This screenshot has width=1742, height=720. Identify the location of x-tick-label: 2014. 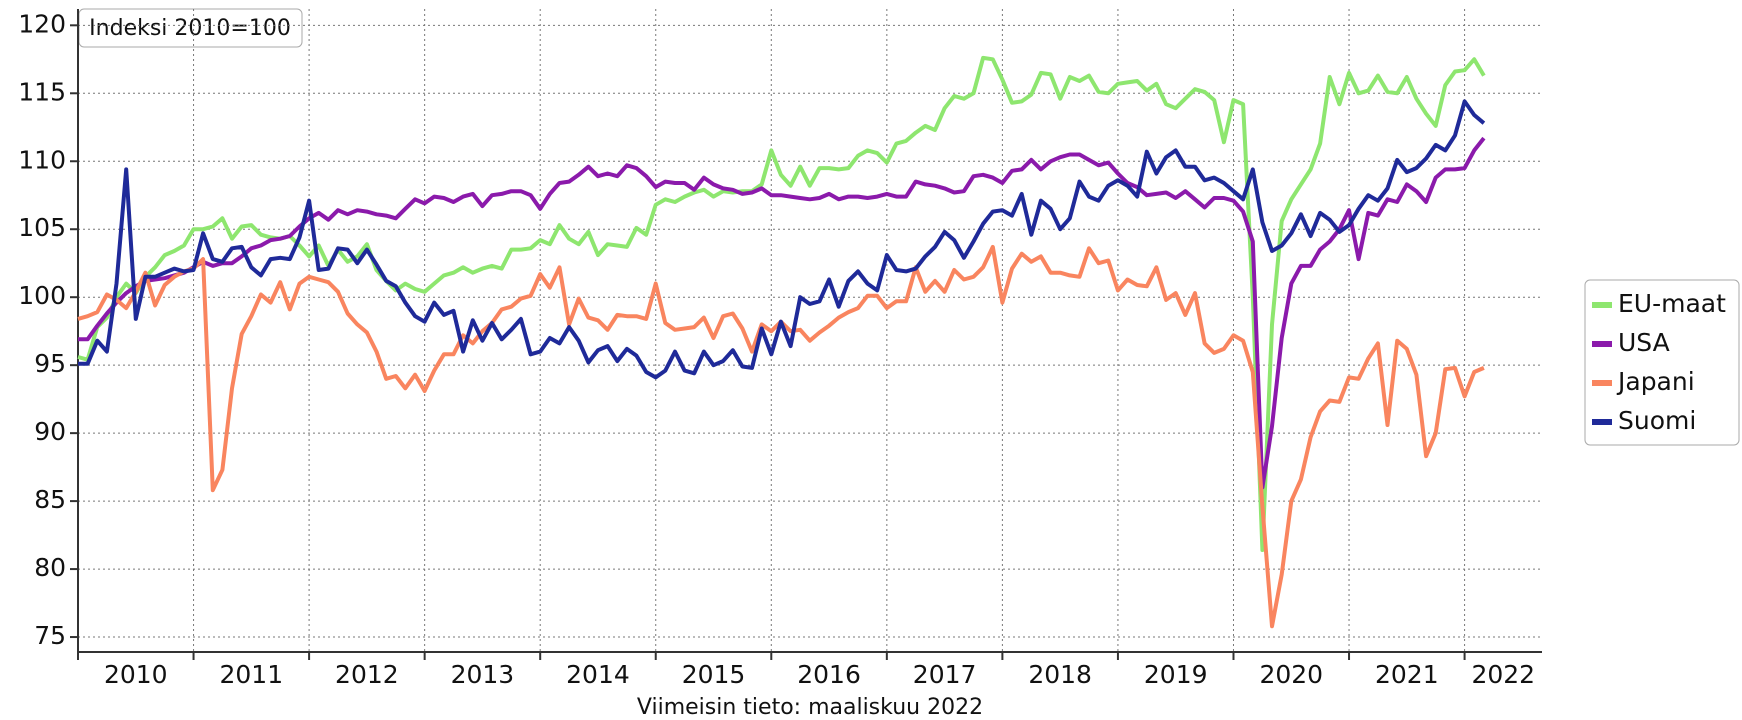
(598, 674).